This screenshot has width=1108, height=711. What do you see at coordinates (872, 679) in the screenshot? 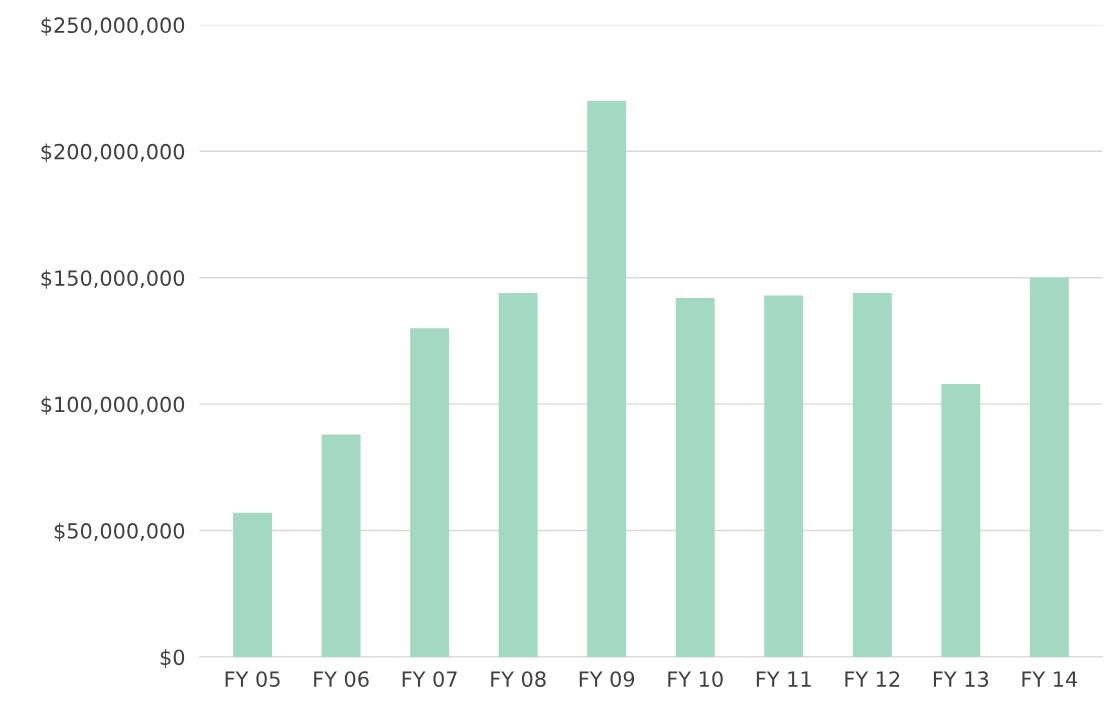
I see `x-tick-label: FY 12` at bounding box center [872, 679].